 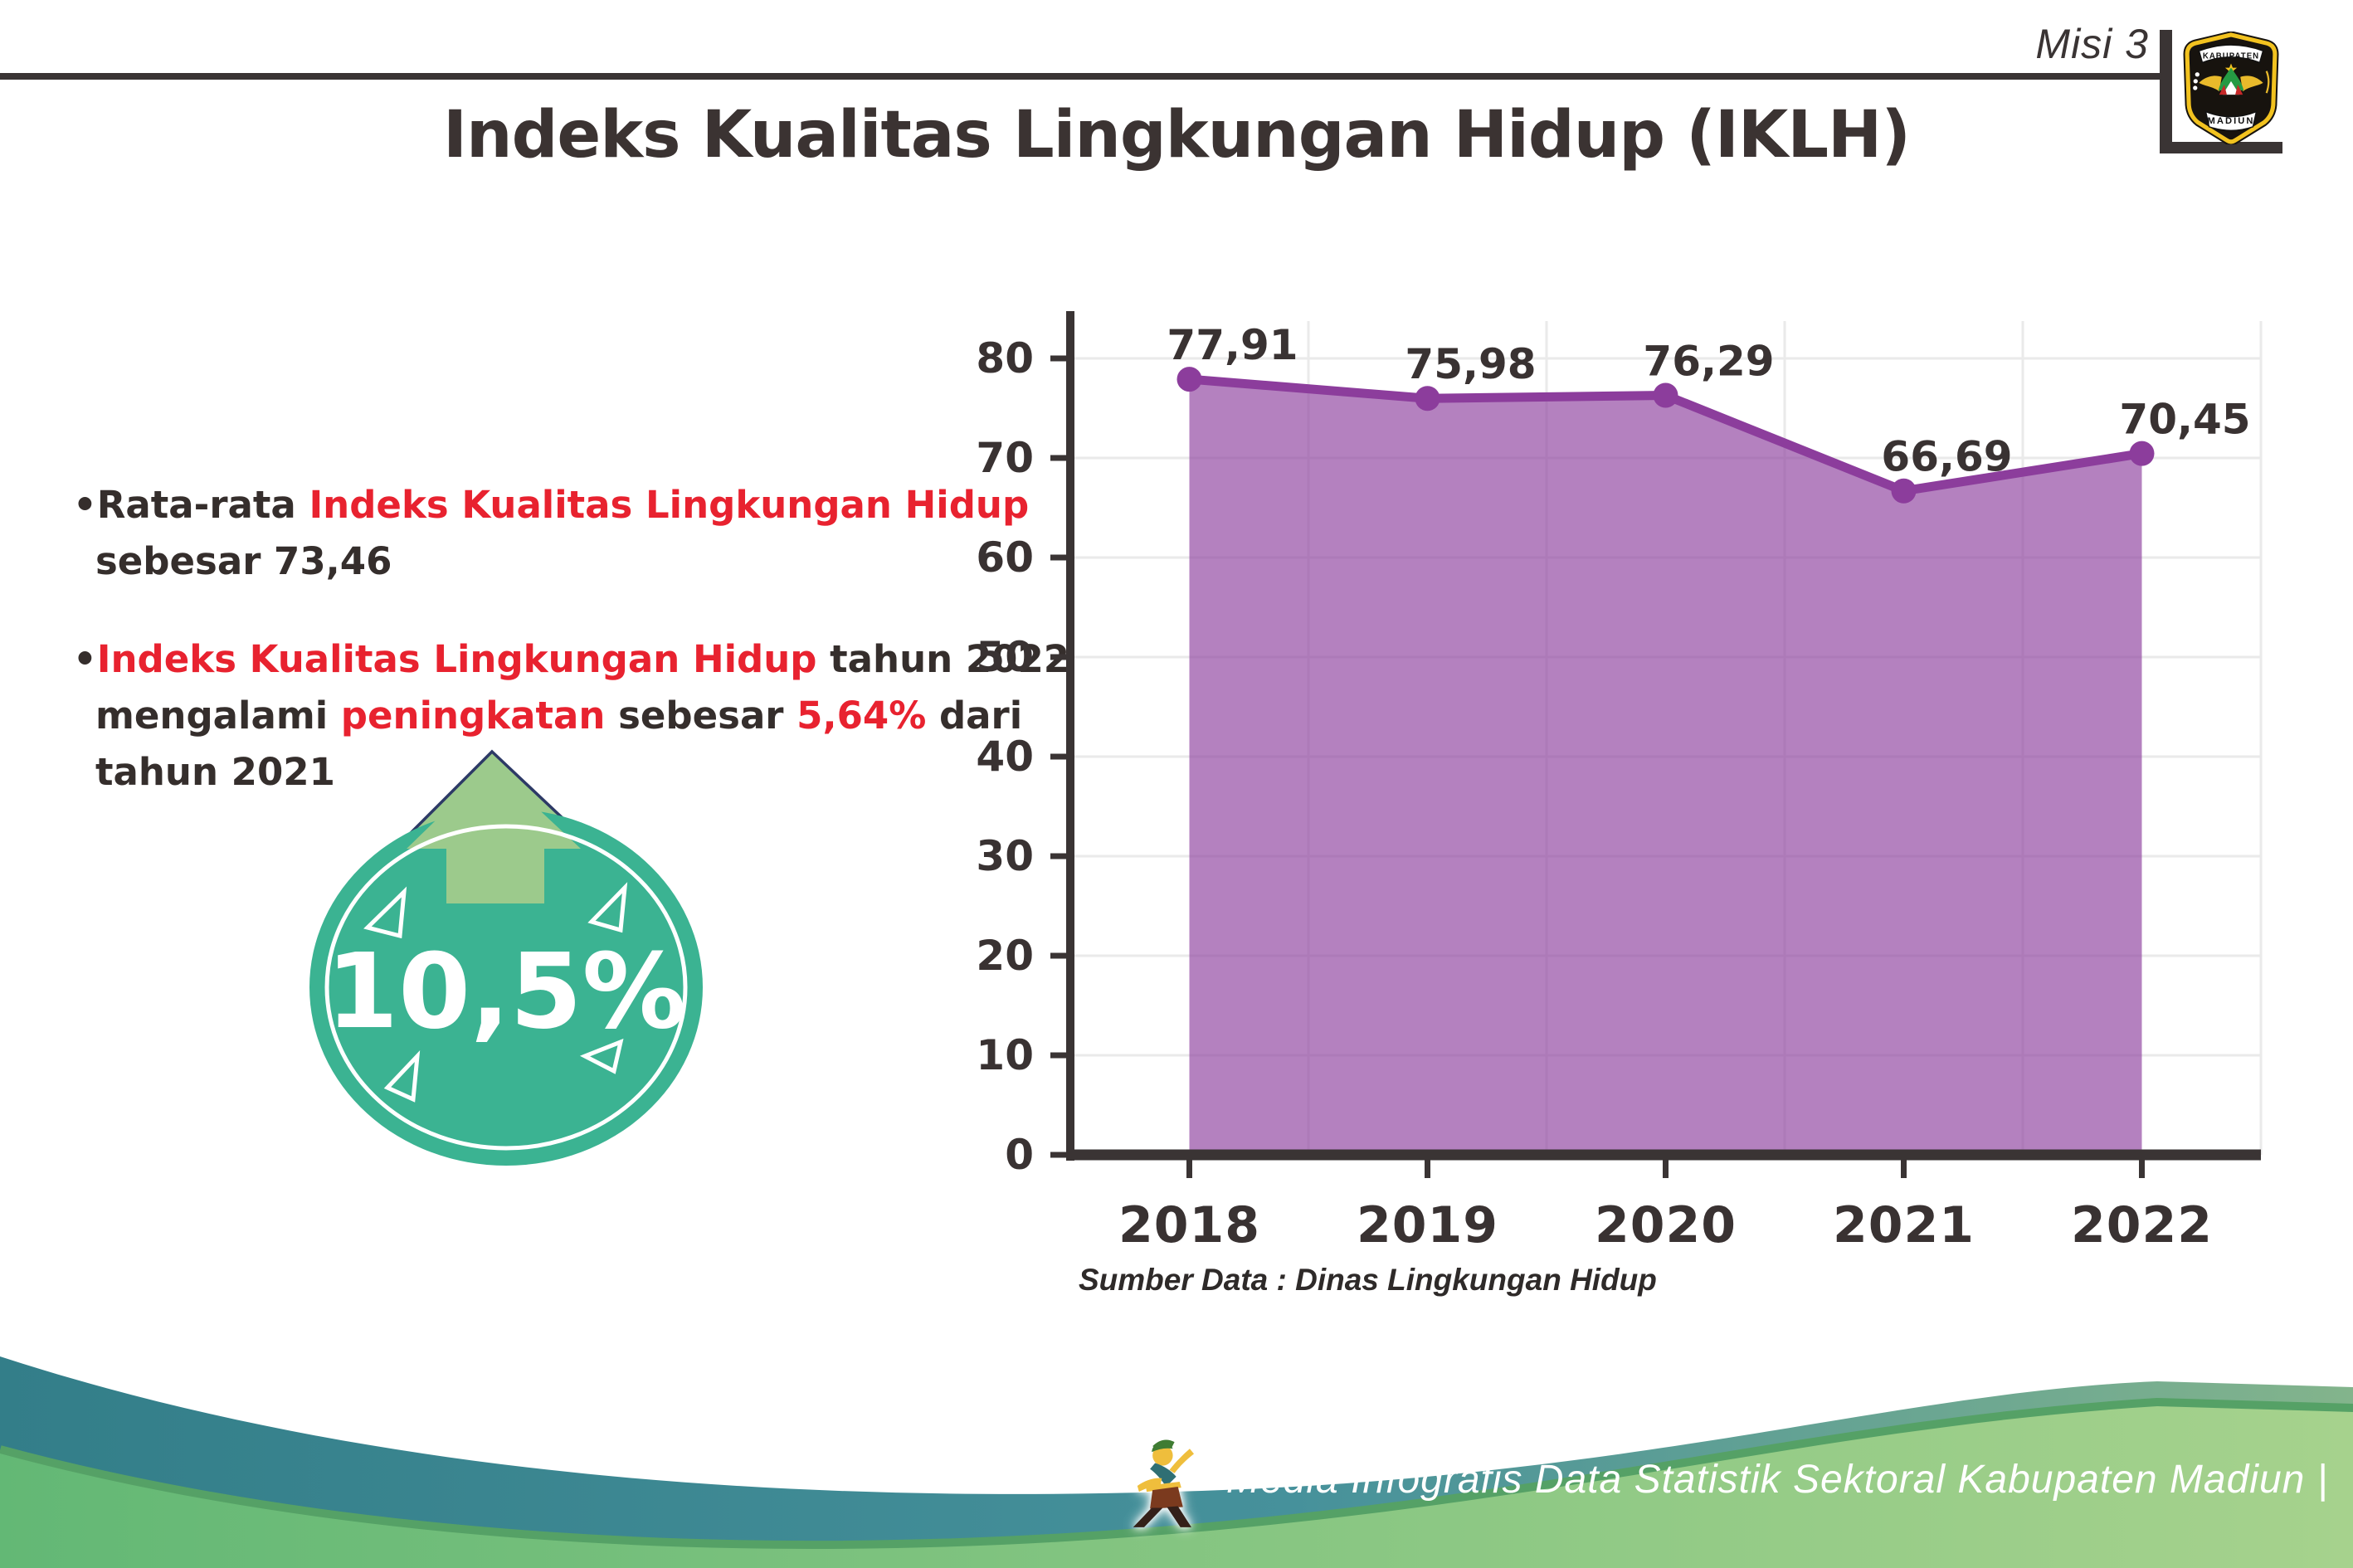 I want to click on logo-wing-left, so click(x=2210, y=83).